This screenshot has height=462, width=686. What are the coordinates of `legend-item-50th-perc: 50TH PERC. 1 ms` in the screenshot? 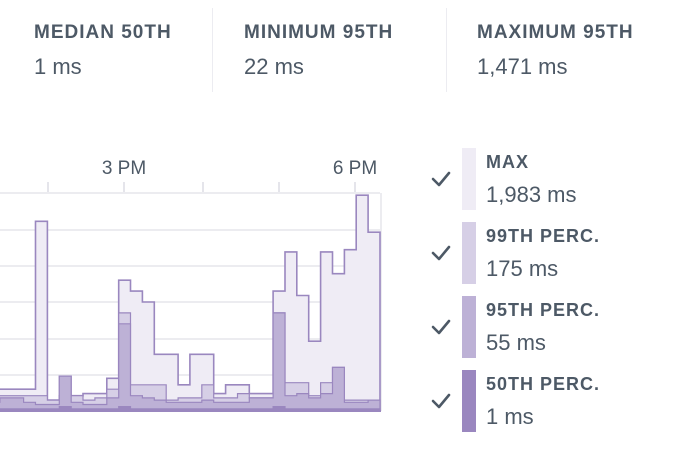 It's located at (550, 401).